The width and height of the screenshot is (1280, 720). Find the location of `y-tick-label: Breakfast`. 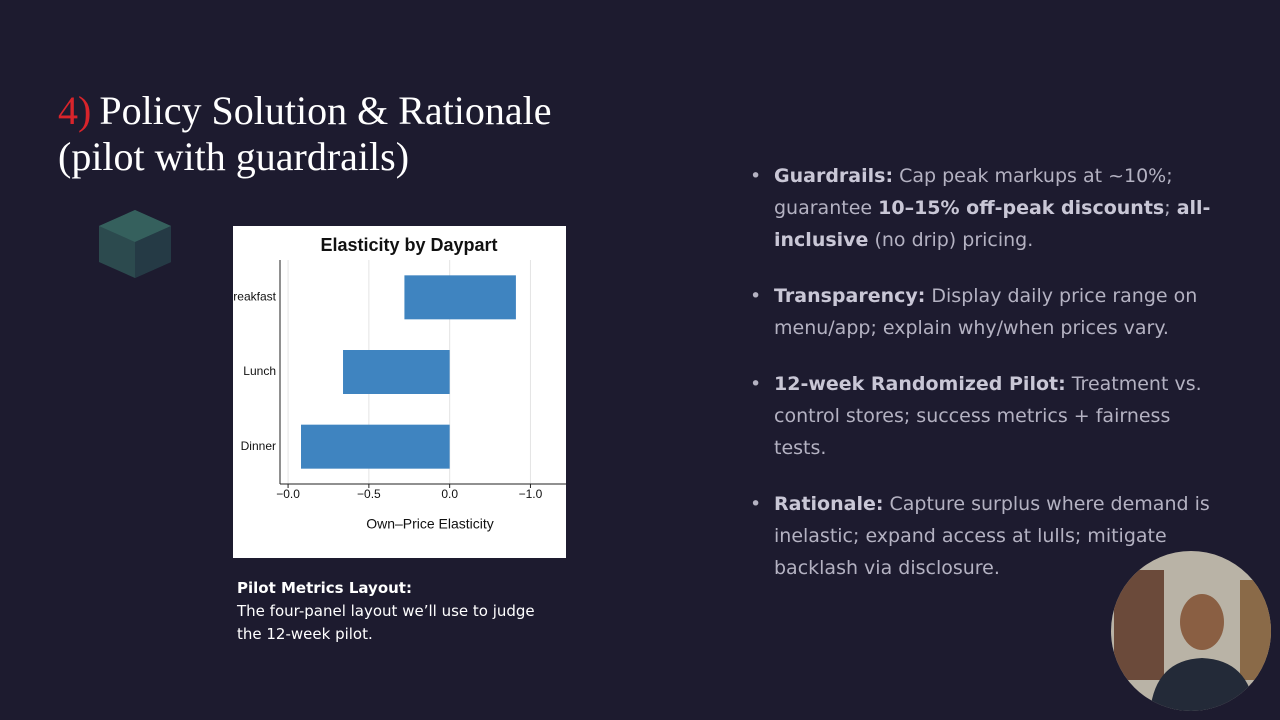

y-tick-label: Breakfast is located at coordinates (255, 297).